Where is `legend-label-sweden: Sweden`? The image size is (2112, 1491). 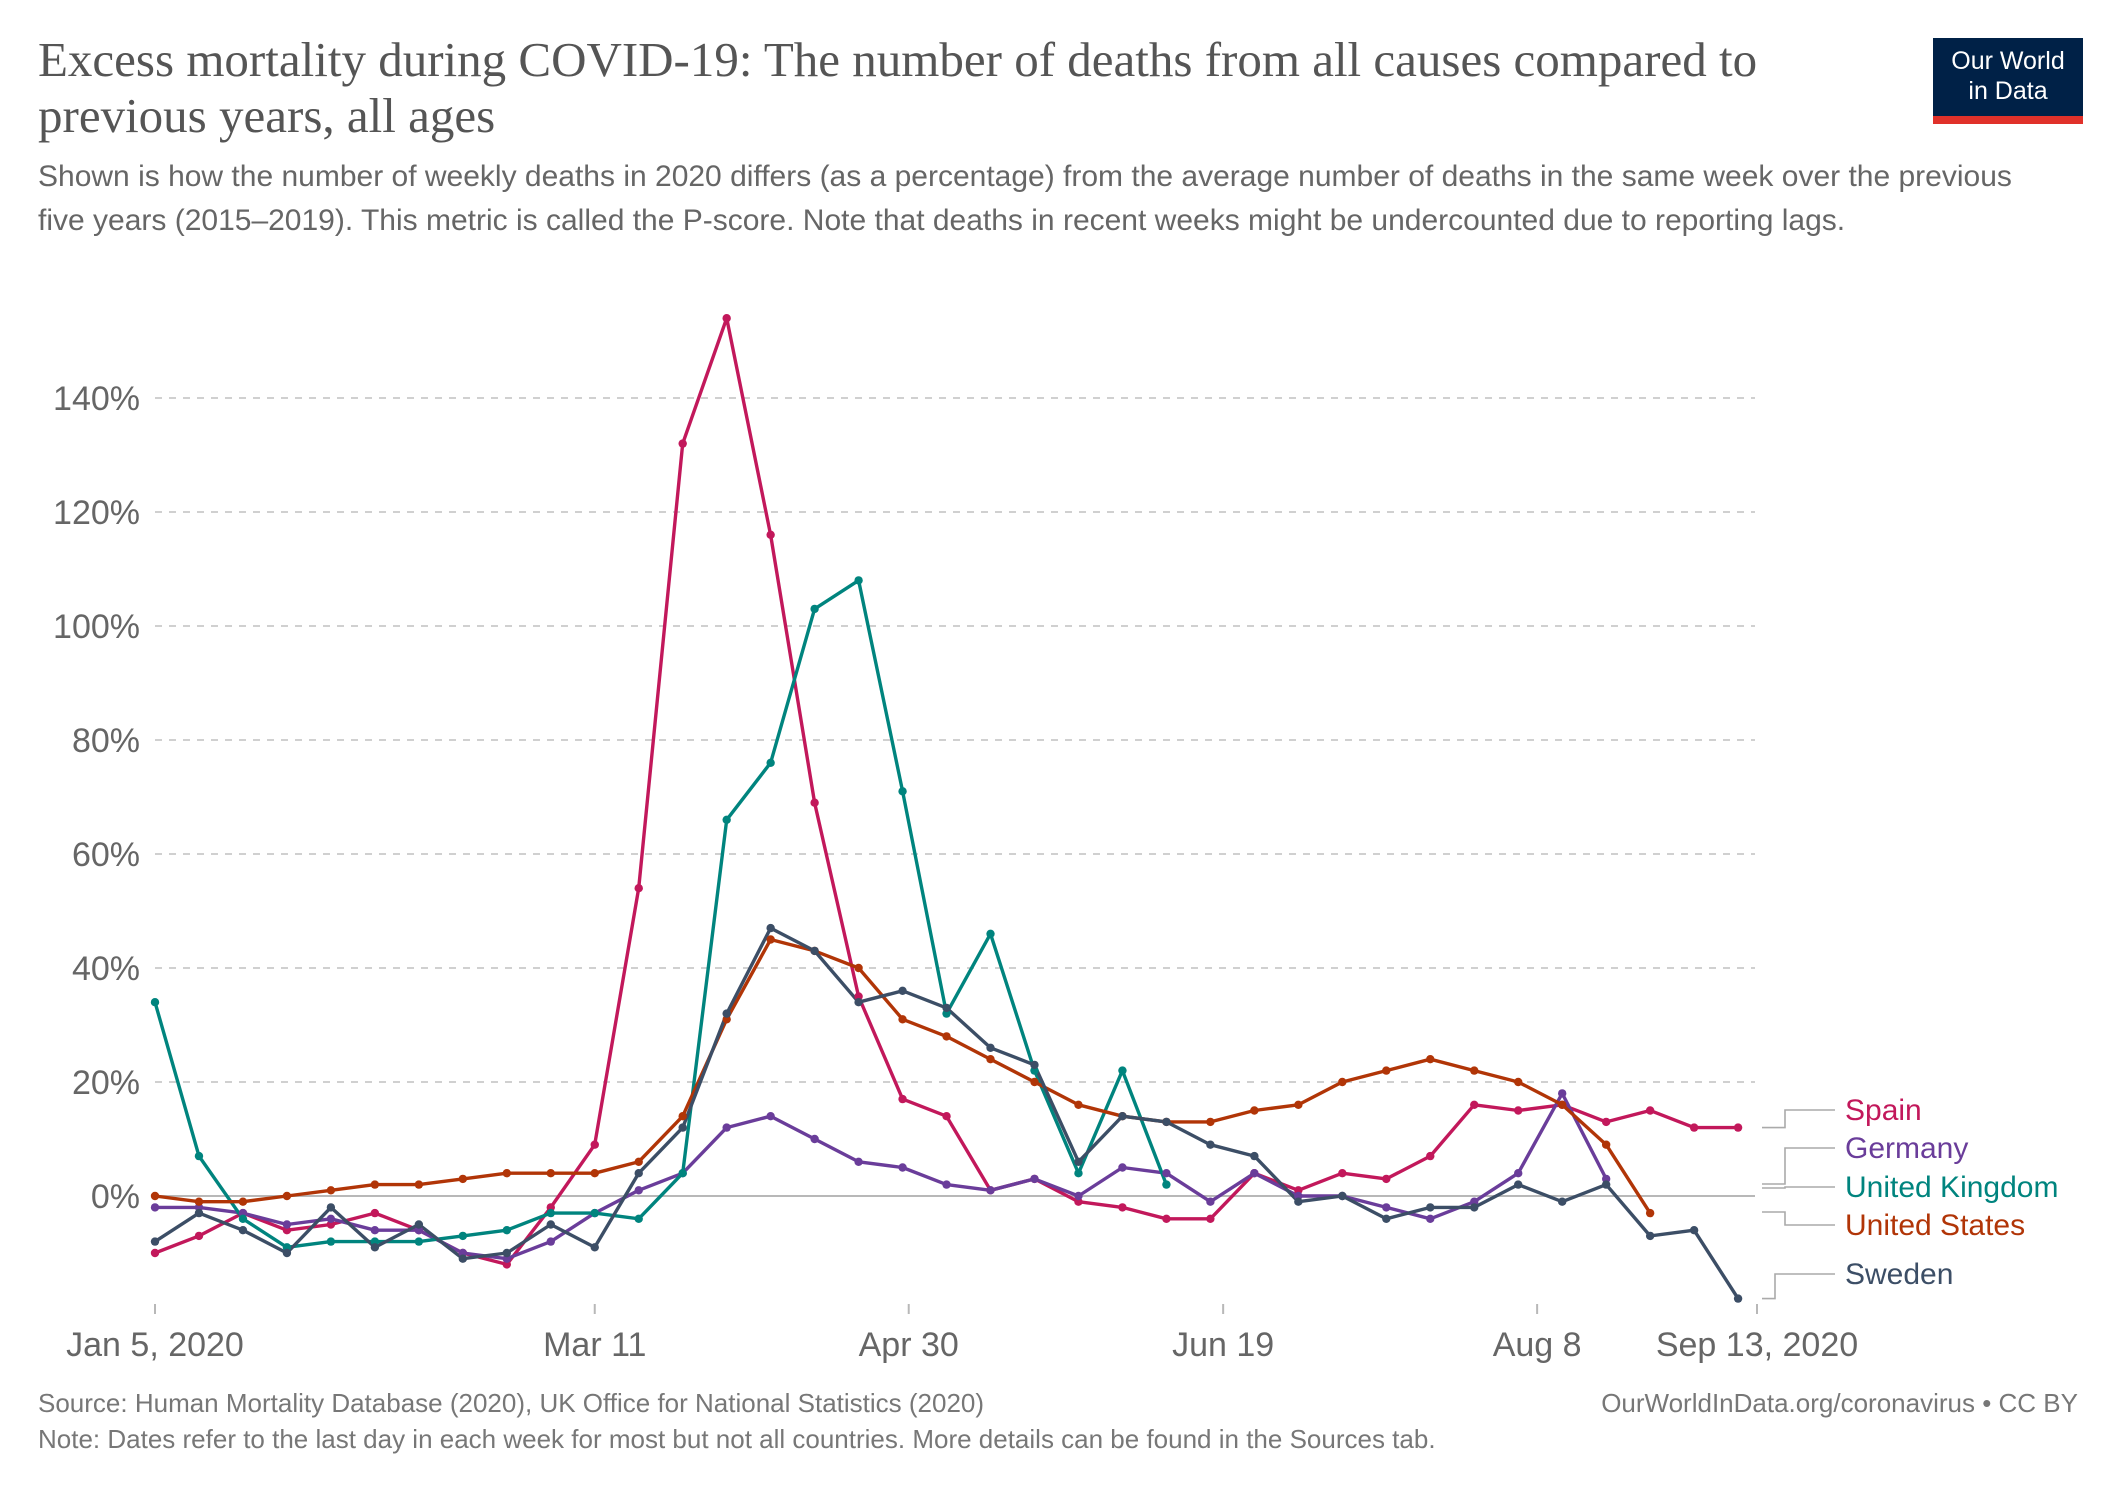
legend-label-sweden: Sweden is located at coordinates (1899, 1274).